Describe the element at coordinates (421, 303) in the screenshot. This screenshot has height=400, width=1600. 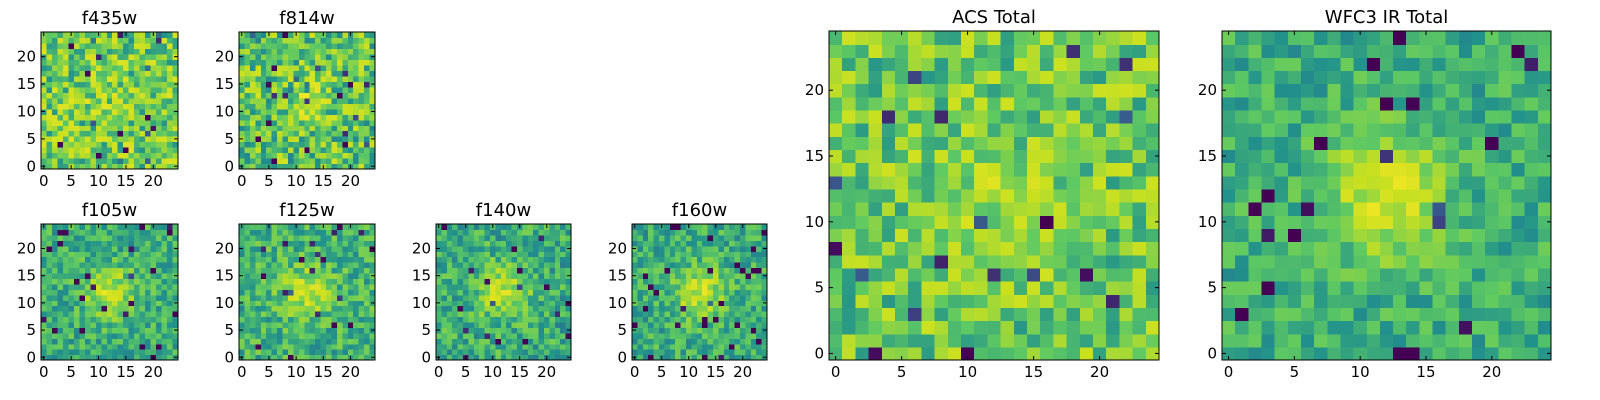
I see `y-tick-label: 10` at that location.